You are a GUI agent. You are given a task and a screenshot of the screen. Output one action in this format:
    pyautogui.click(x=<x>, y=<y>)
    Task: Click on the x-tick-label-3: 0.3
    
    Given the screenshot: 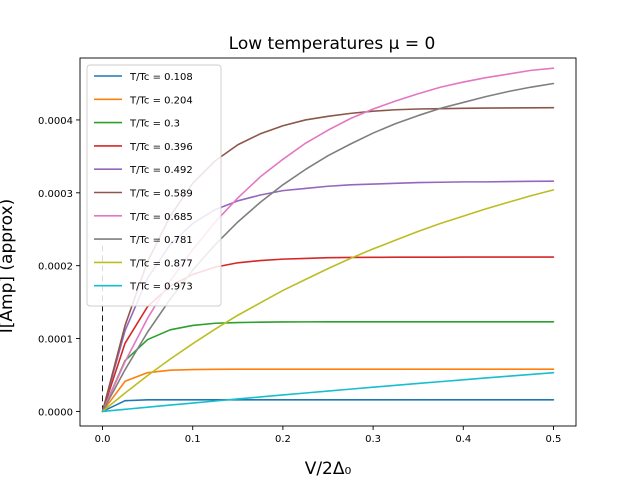 What is the action you would take?
    pyautogui.click(x=373, y=439)
    